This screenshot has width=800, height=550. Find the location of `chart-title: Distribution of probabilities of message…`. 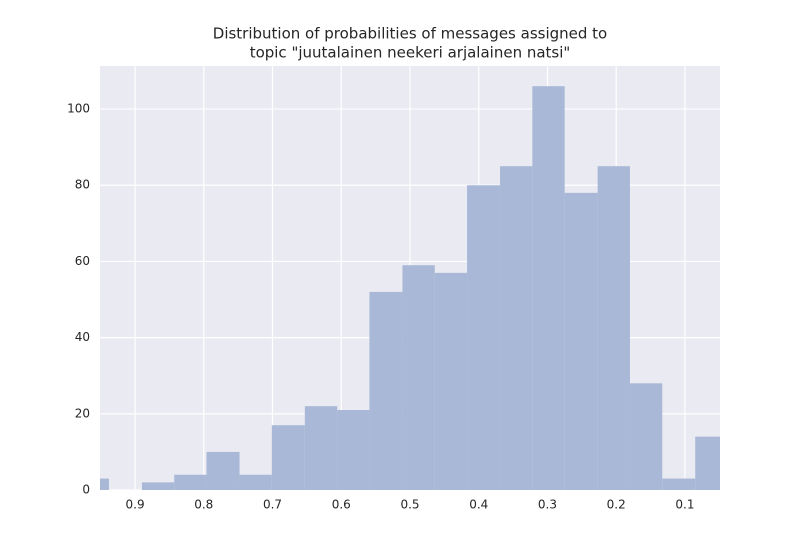

chart-title: Distribution of probabilities of message… is located at coordinates (410, 34).